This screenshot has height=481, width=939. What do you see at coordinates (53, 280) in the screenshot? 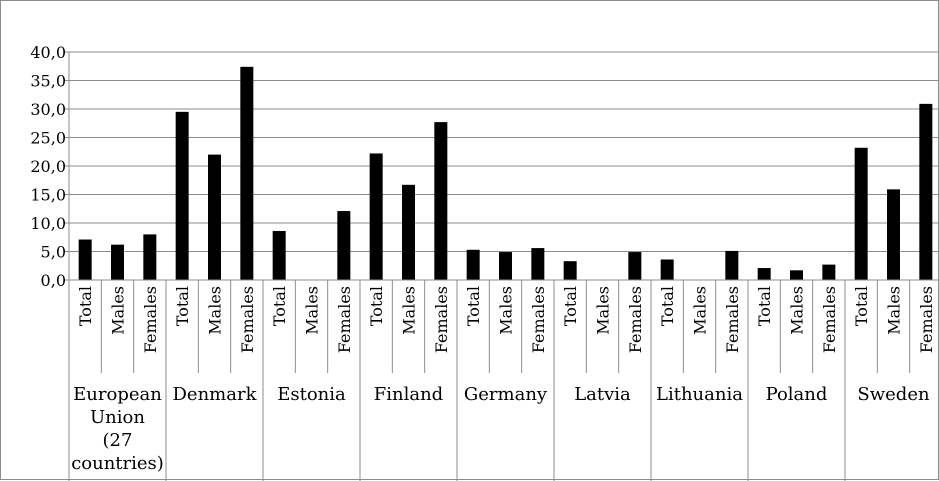
I see `y-tick-label: 0,0` at bounding box center [53, 280].